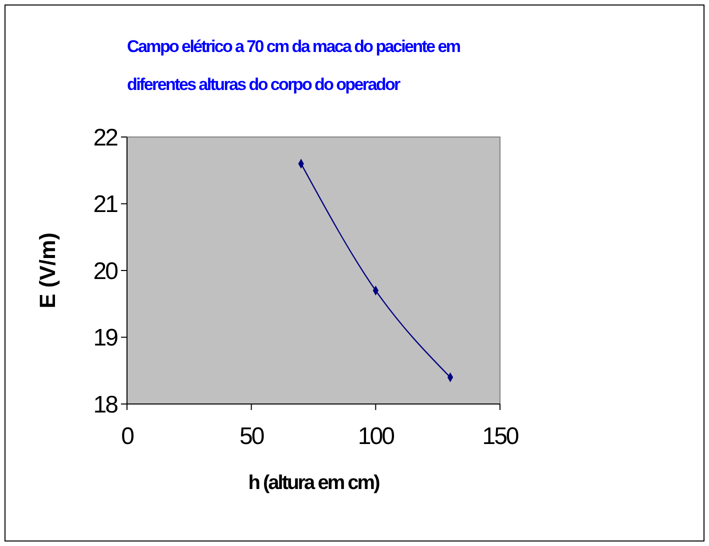 Image resolution: width=709 pixels, height=546 pixels. What do you see at coordinates (105, 404) in the screenshot?
I see `y-tick-label: 18` at bounding box center [105, 404].